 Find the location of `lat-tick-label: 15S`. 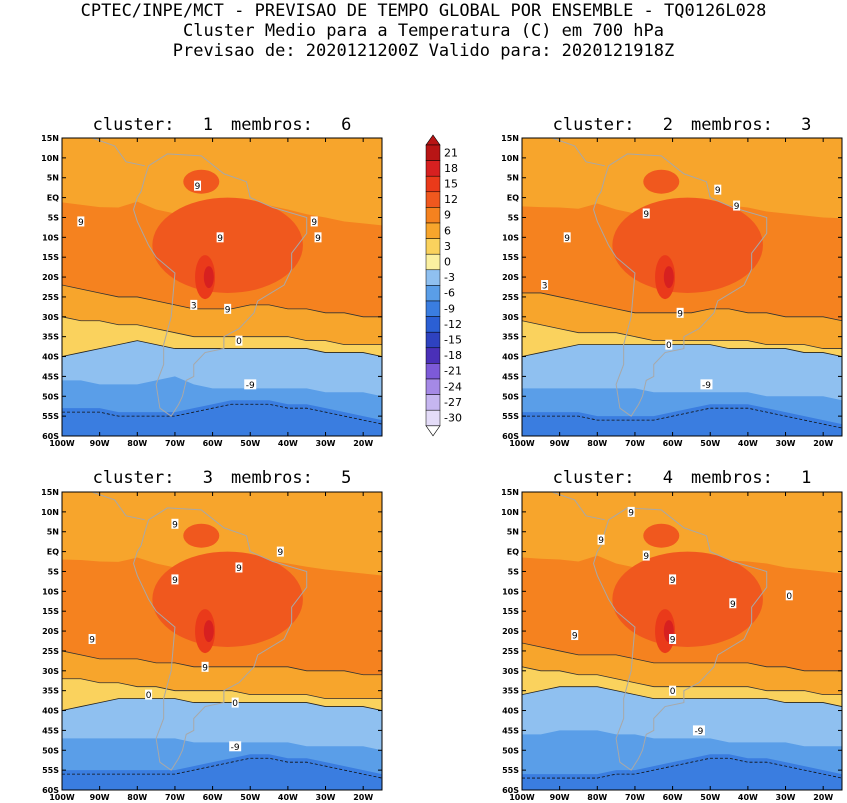

lat-tick-label: 15S is located at coordinates (50, 257).